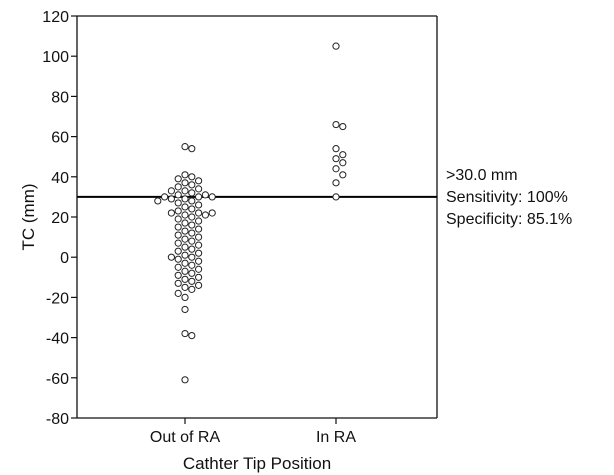  What do you see at coordinates (57, 379) in the screenshot?
I see `y-tick-label: -60` at bounding box center [57, 379].